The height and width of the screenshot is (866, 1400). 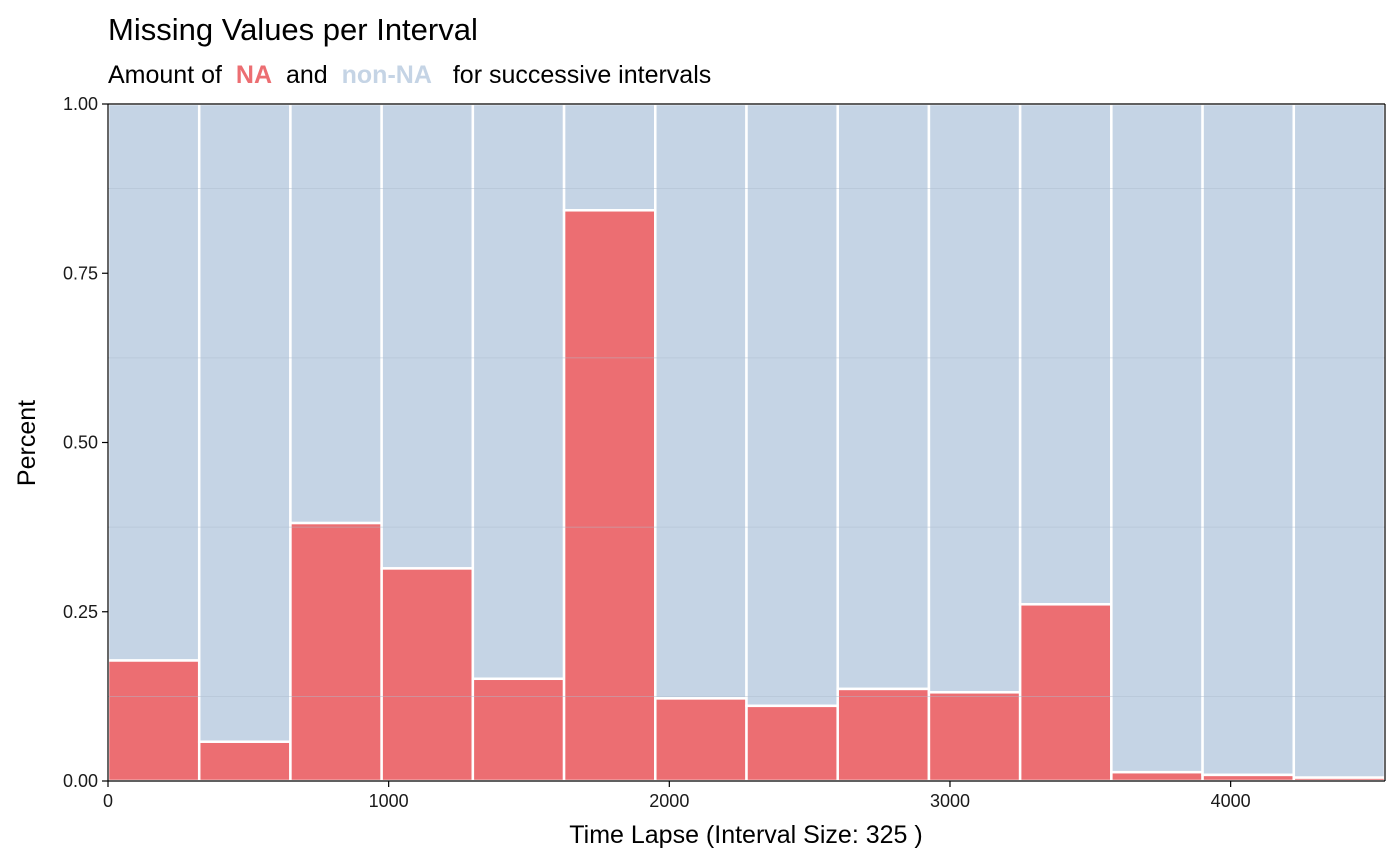 I want to click on subtitle-suffix: for successive intervals, so click(x=582, y=75).